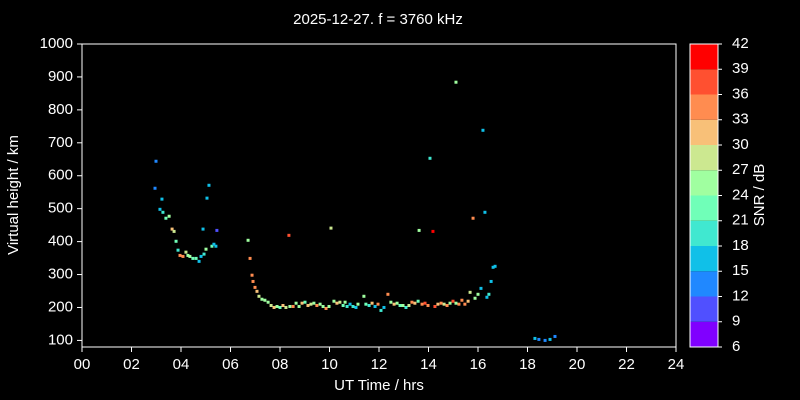  I want to click on colorbar-label: SNR / dB, so click(759, 195).